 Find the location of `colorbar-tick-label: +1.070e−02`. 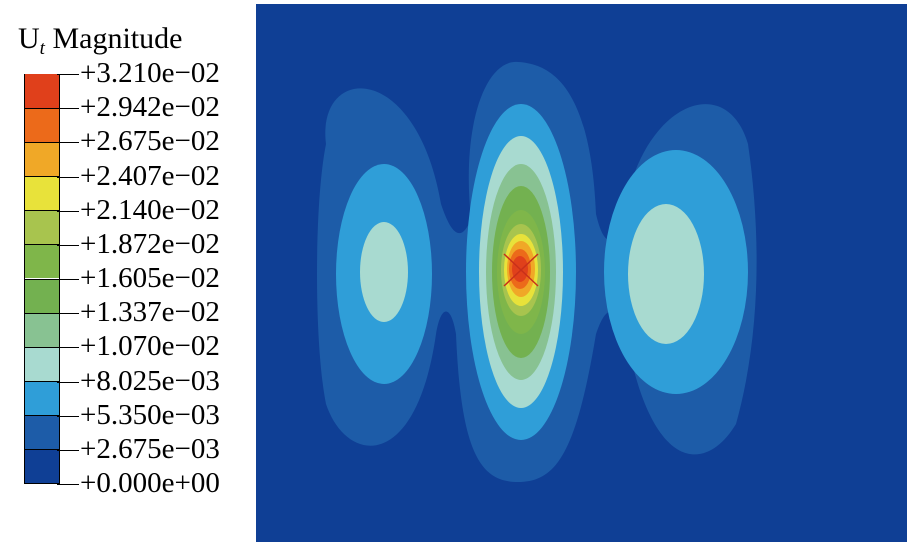

colorbar-tick-label: +1.070e−02 is located at coordinates (150, 346).